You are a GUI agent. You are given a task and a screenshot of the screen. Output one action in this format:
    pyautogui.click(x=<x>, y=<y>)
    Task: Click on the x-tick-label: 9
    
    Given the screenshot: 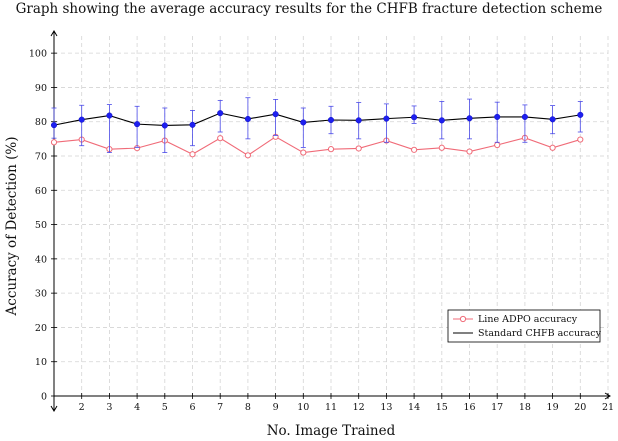 What is the action you would take?
    pyautogui.click(x=276, y=407)
    